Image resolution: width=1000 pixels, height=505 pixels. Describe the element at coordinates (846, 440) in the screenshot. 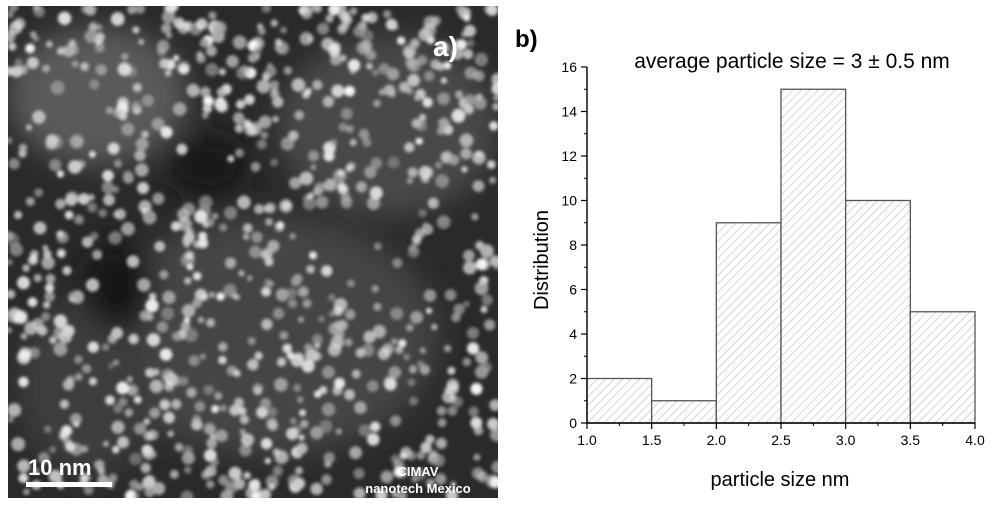

I see `x-tick-label: 3.0` at that location.